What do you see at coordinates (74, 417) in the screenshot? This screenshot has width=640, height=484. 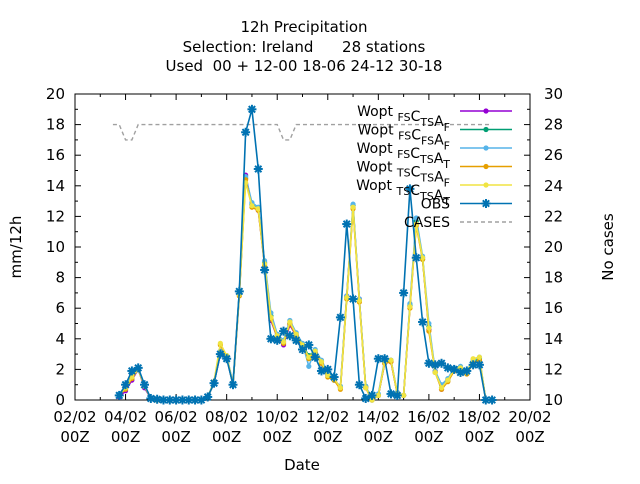 I see `x-tick-label-0: 02/02` at bounding box center [74, 417].